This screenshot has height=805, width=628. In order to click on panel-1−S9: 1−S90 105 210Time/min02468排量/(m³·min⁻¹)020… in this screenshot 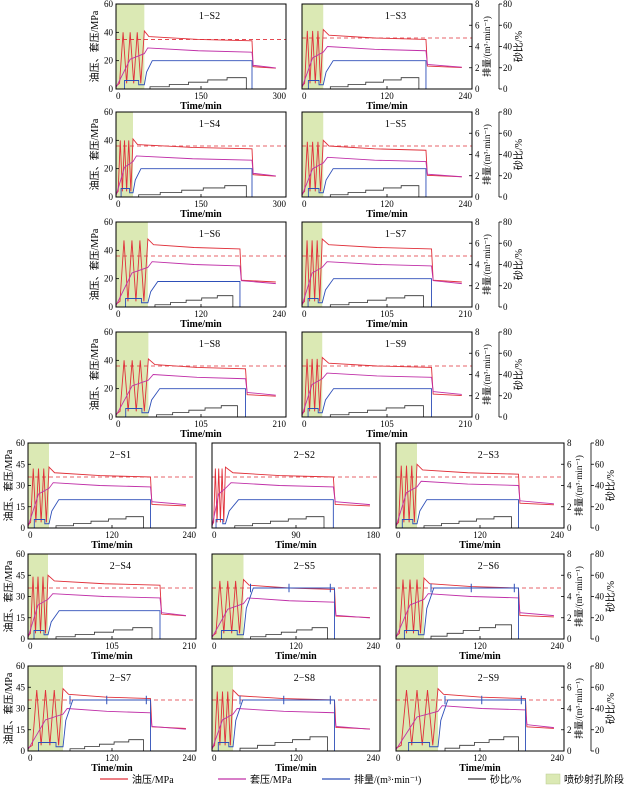, I will do `click(413, 383)`.